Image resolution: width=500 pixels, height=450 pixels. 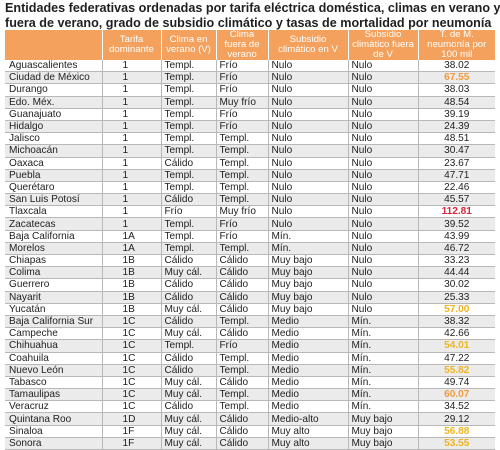 I want to click on cell-estado: Durango, so click(x=54, y=90).